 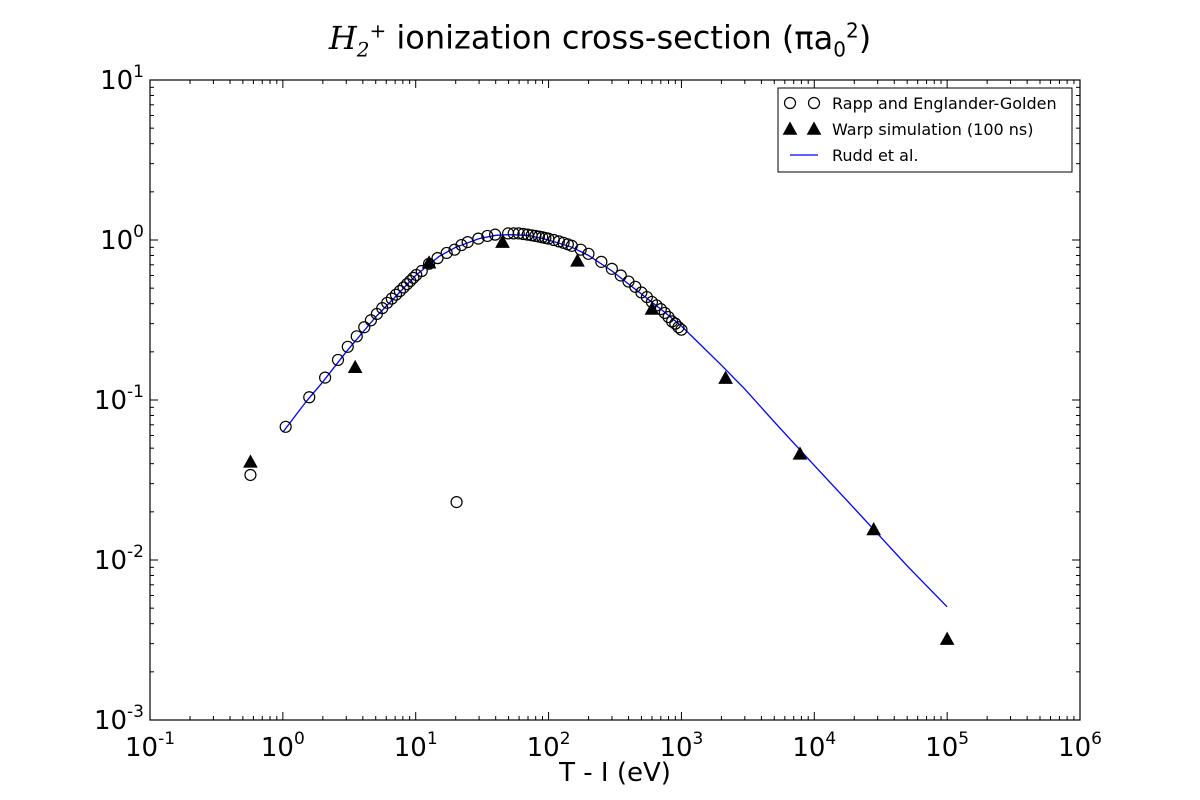 I want to click on title-unit: (πa02), so click(x=826, y=40).